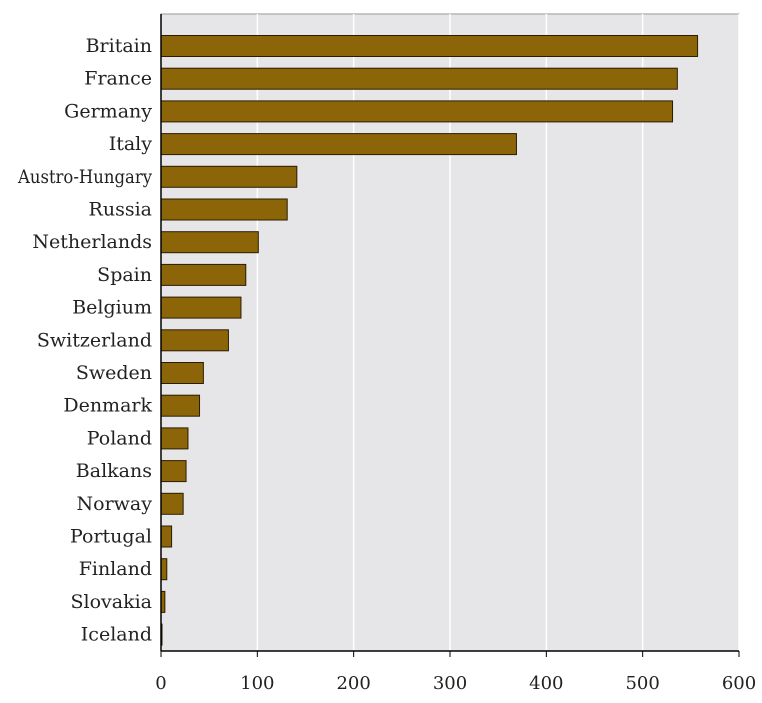  Describe the element at coordinates (642, 683) in the screenshot. I see `x-tick-label-500: 500` at that location.